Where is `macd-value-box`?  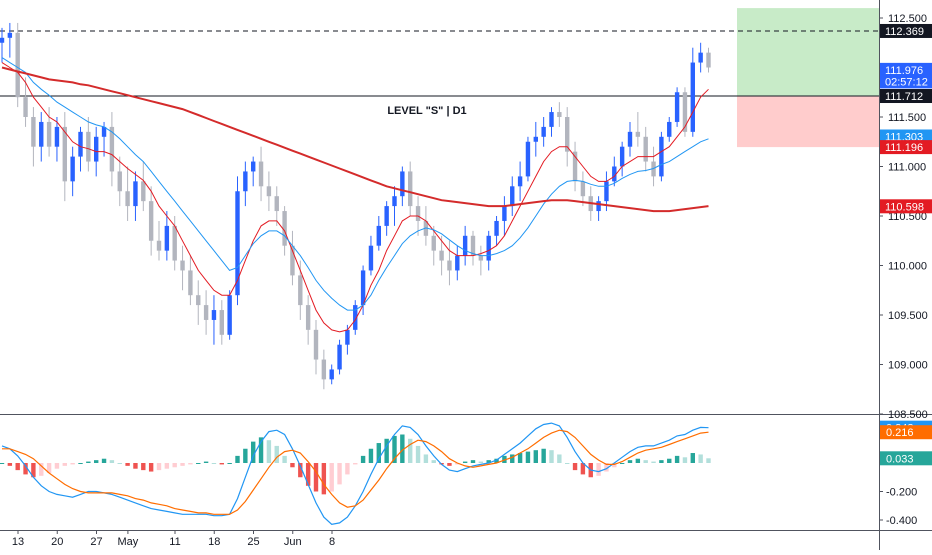 macd-value-box is located at coordinates (906, 458).